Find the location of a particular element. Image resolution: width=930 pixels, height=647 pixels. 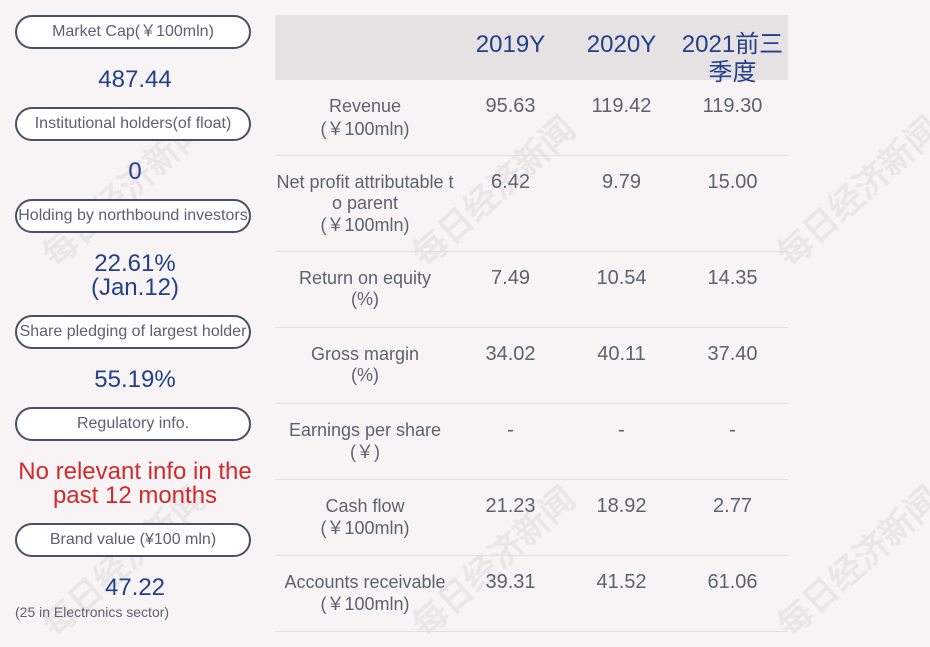

brand-value-note: (25 in Electronics sector) is located at coordinates (92, 612).